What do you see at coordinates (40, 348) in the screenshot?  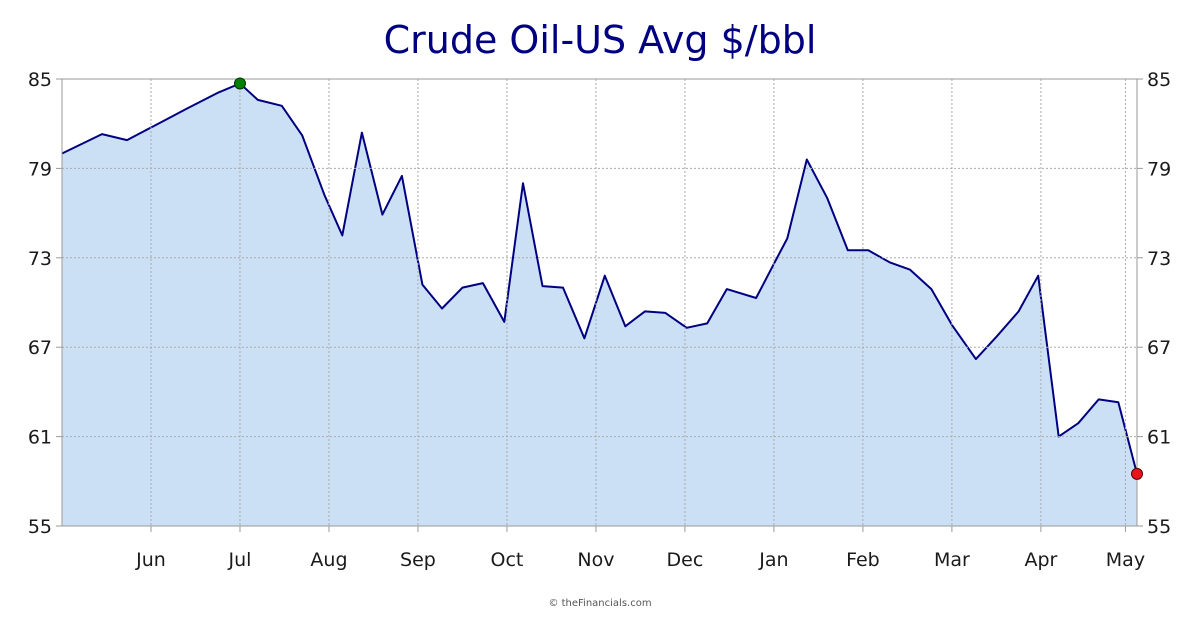 I see `y-tick-label-left: 67` at bounding box center [40, 348].